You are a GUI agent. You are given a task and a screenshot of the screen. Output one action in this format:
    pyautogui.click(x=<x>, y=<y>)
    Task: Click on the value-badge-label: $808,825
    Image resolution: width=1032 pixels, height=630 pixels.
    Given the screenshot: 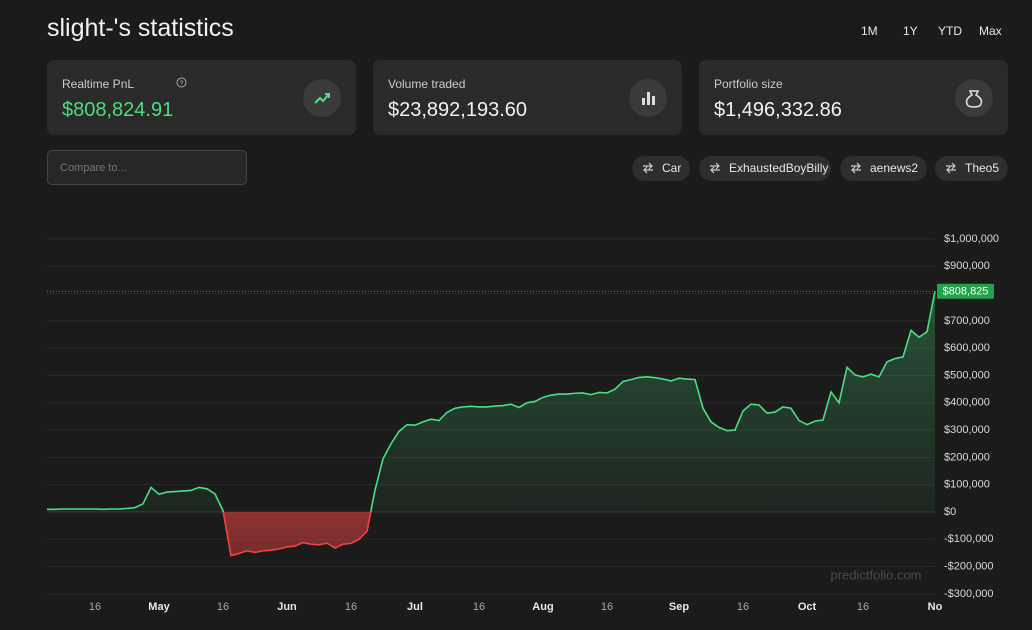 What is the action you would take?
    pyautogui.click(x=966, y=292)
    